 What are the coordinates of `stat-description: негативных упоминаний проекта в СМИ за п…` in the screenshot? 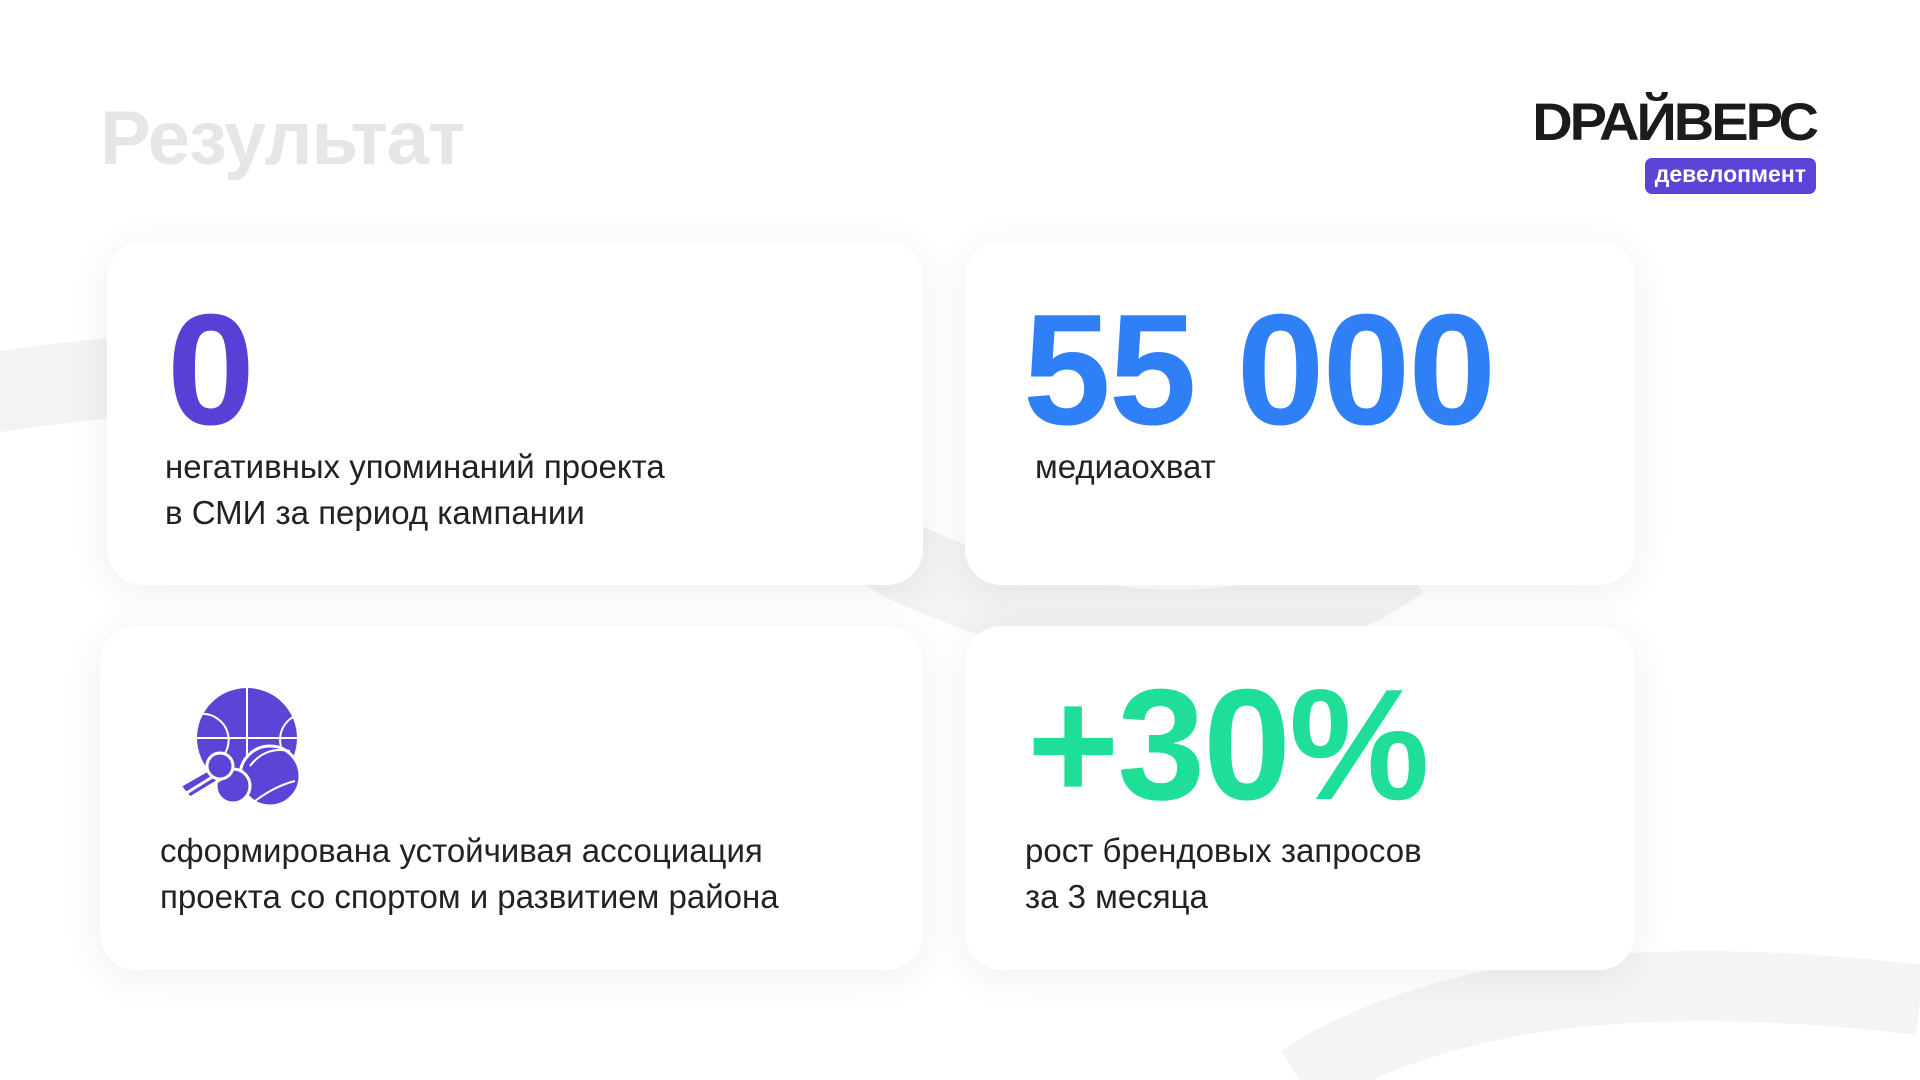 It's located at (415, 490).